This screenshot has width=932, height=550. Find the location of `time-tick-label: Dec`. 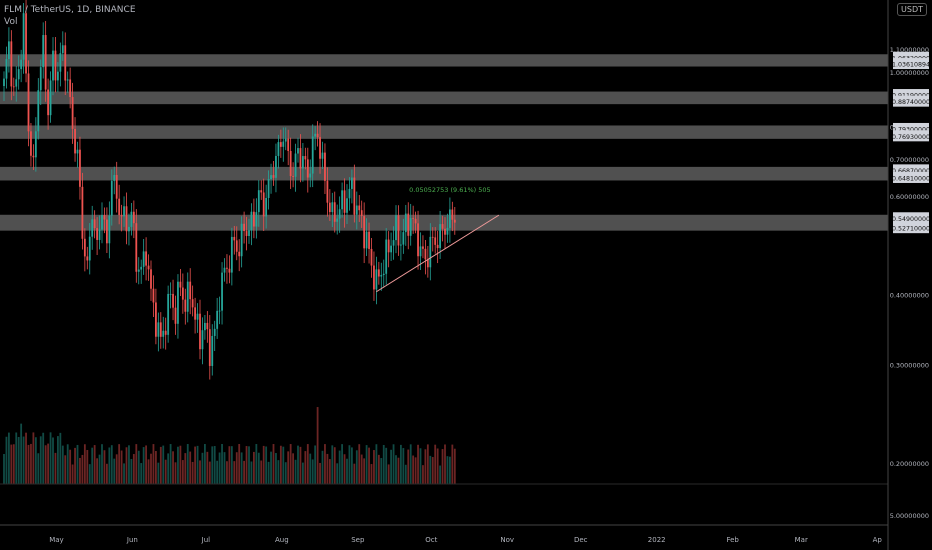

time-tick-label: Dec is located at coordinates (581, 540).